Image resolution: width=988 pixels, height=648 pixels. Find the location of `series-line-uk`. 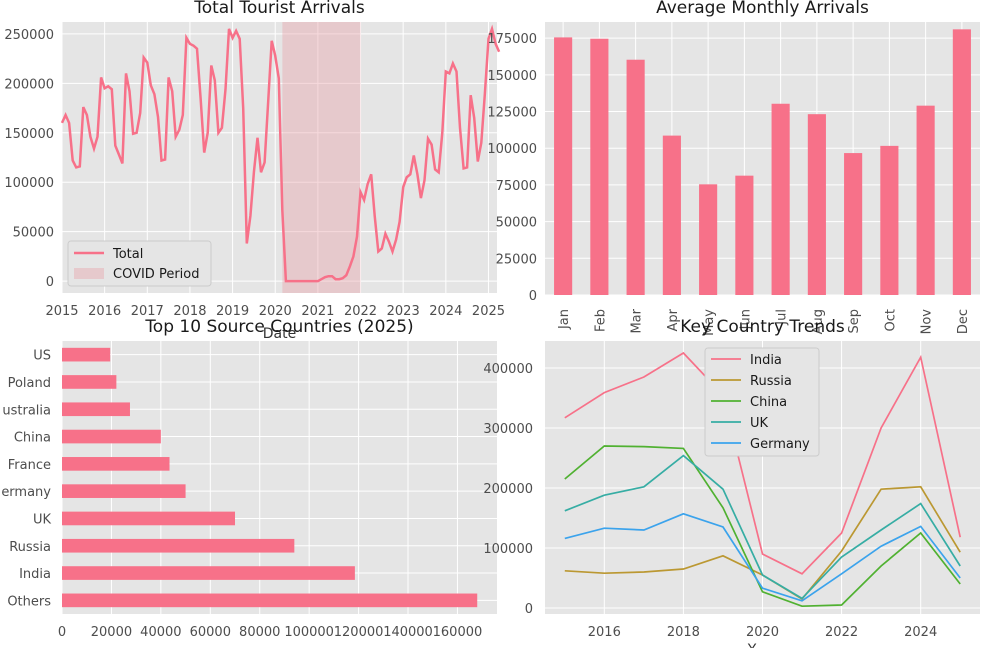

series-line-uk is located at coordinates (762, 527).